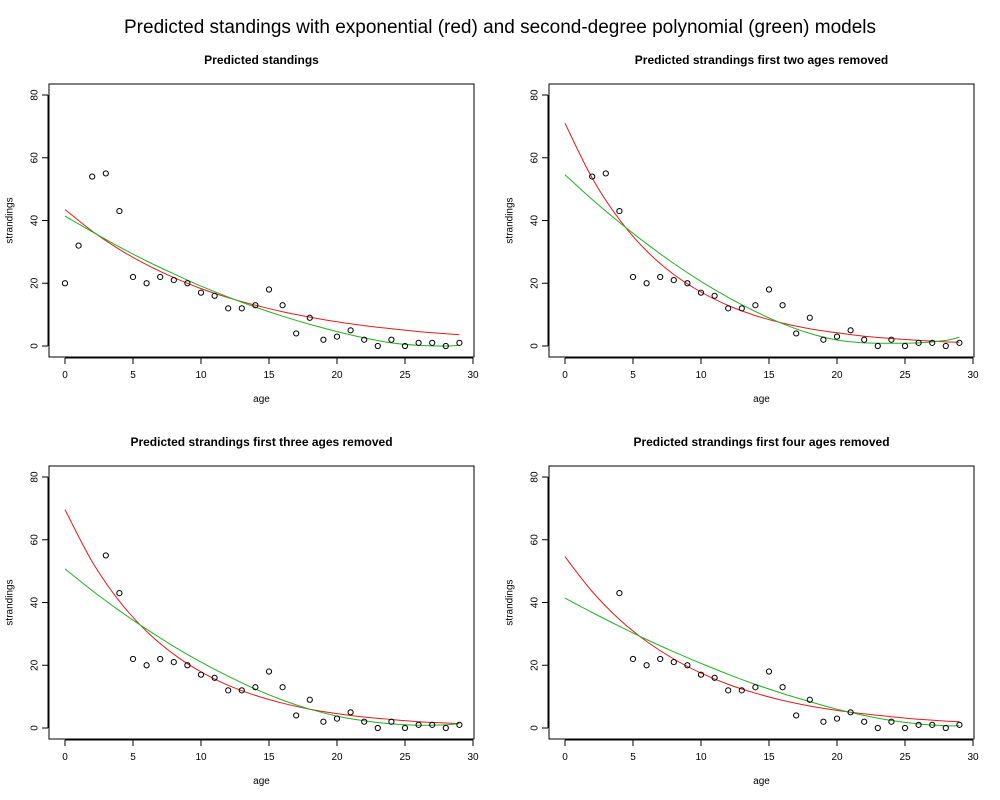 The width and height of the screenshot is (1000, 800). I want to click on panel-1-x-tick-label: 5, so click(633, 375).